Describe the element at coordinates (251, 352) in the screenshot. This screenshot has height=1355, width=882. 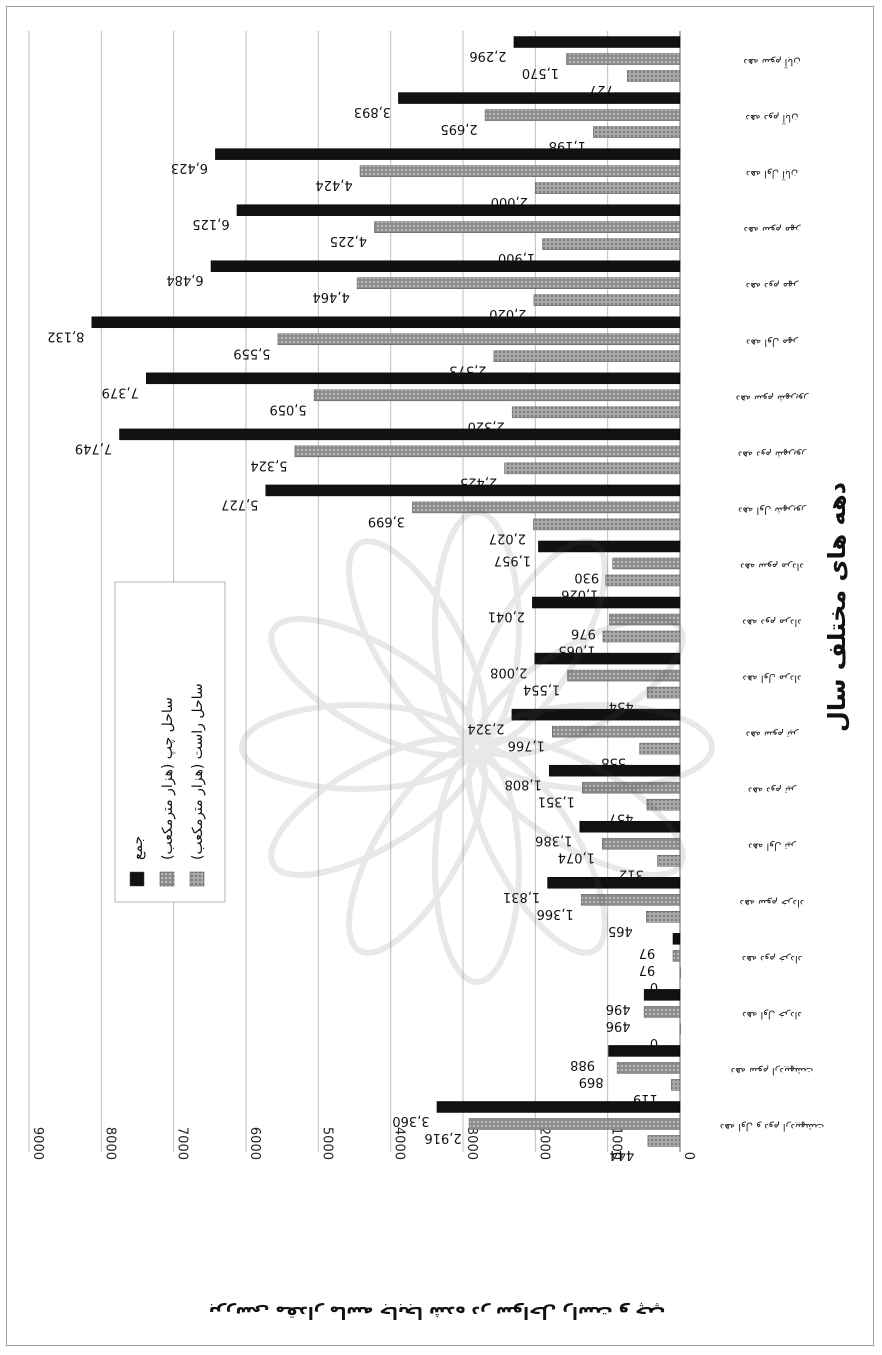
I see `data-label: 5,559` at that location.